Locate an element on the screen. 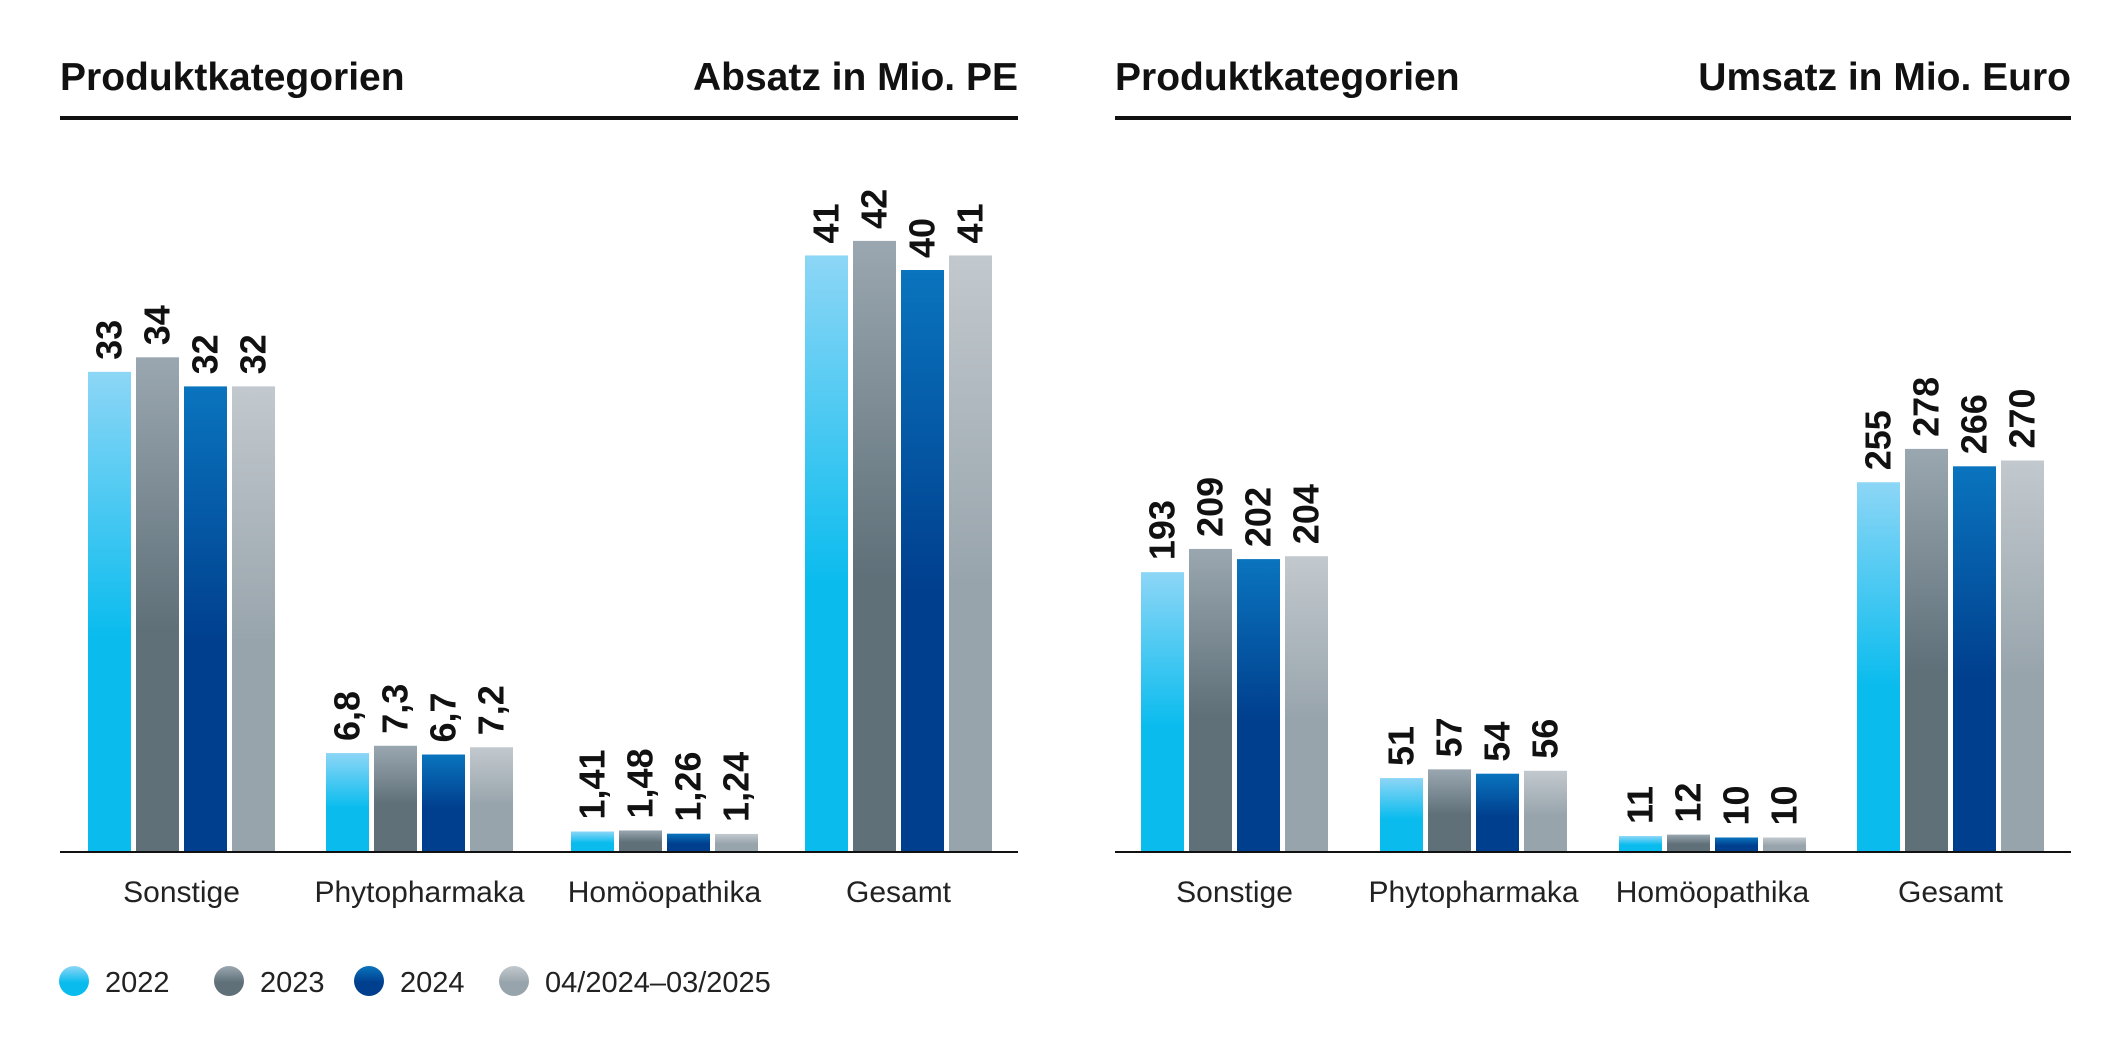  data-label: 266 is located at coordinates (1974, 424).